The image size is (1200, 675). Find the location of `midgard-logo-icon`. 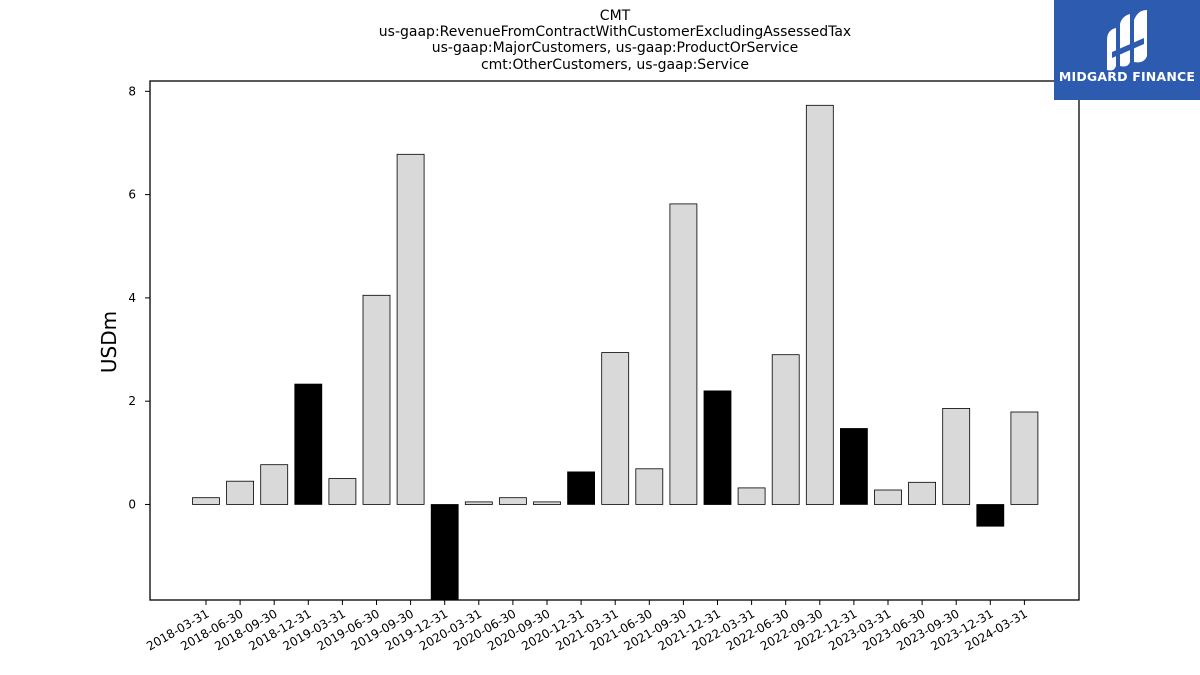

midgard-logo-icon is located at coordinates (1127, 40).